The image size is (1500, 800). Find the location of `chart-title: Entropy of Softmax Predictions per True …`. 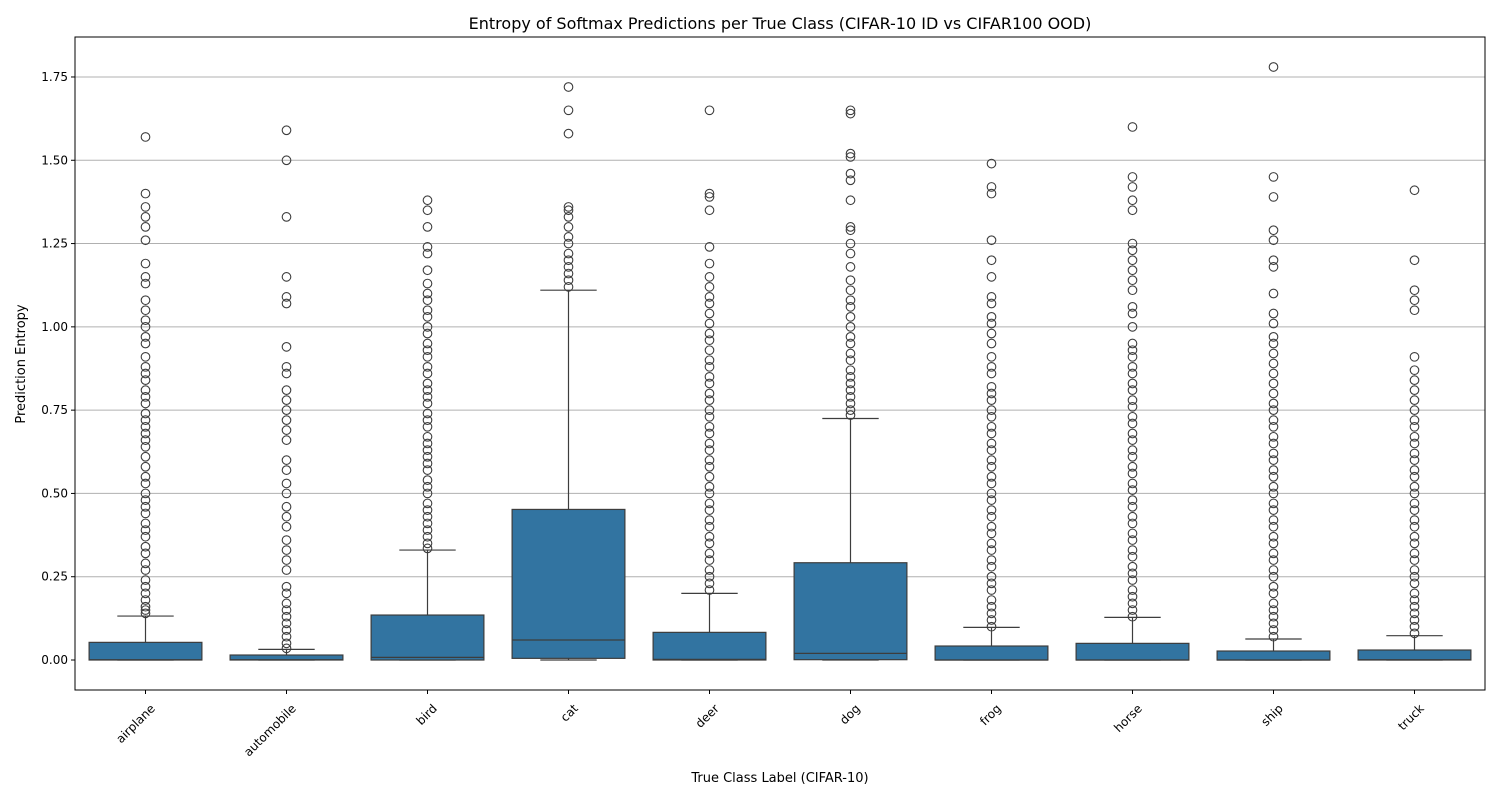

chart-title: Entropy of Softmax Predictions per True … is located at coordinates (780, 23).